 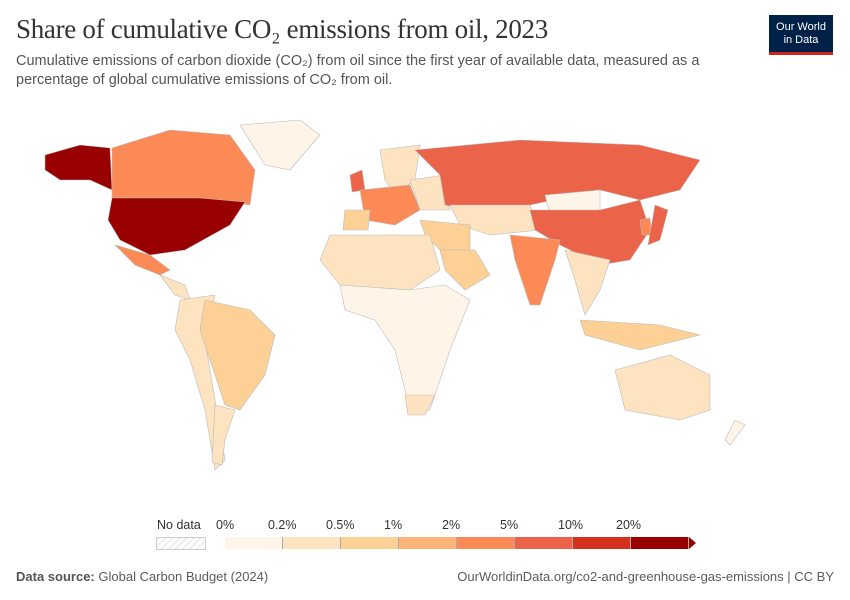 What do you see at coordinates (405, 347) in the screenshot?
I see `country-africa` at bounding box center [405, 347].